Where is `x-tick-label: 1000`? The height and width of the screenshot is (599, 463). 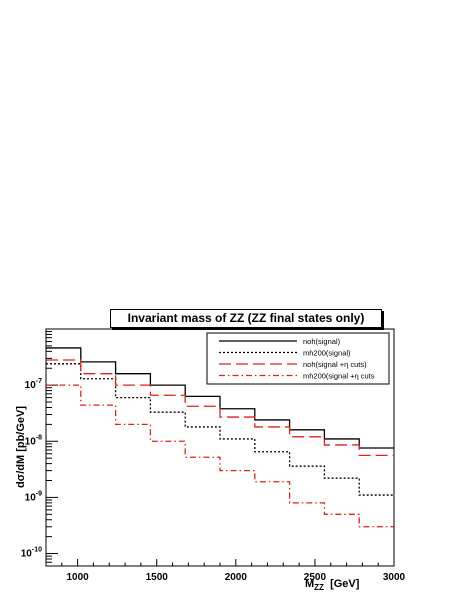 x-tick-label: 1000 is located at coordinates (78, 577).